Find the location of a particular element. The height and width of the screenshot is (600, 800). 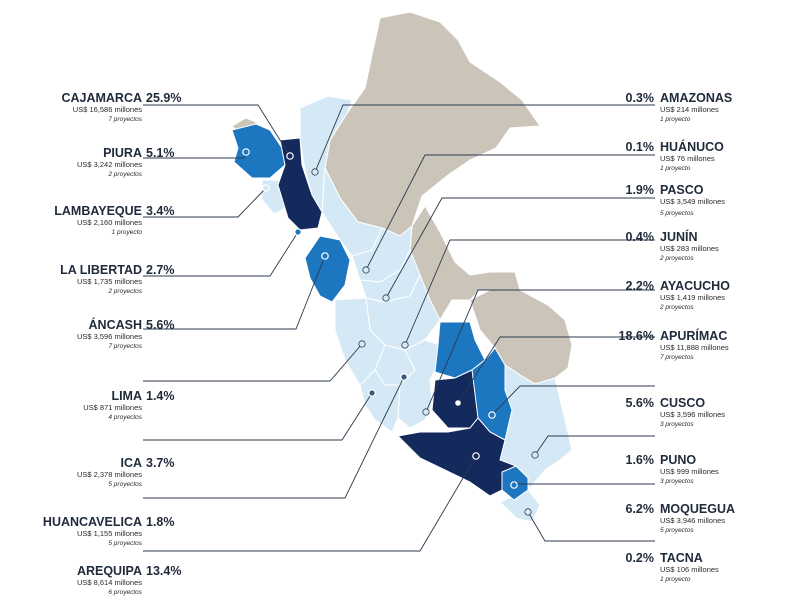

region-amount: US$ 214 millones is located at coordinates (689, 109).